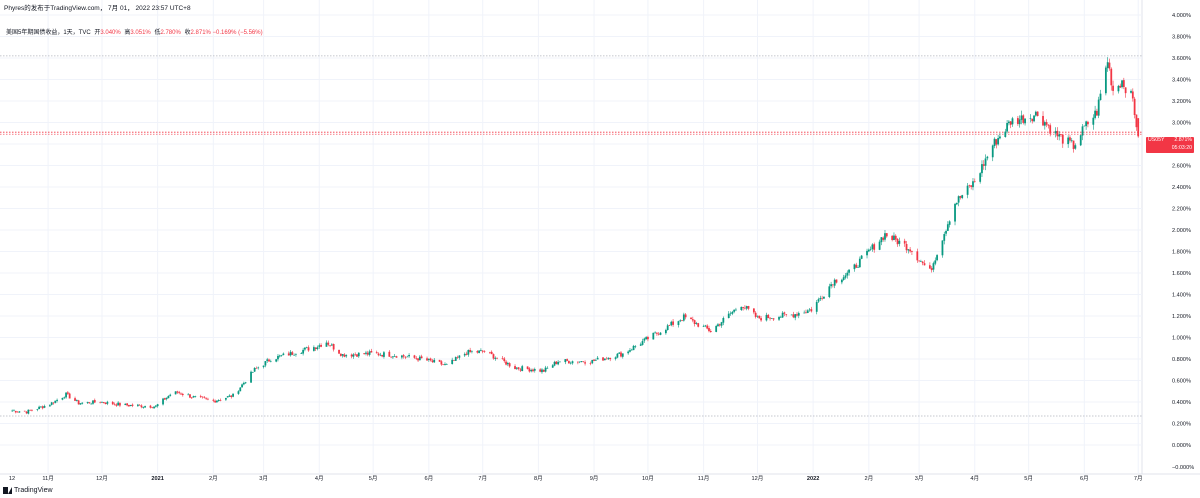 The width and height of the screenshot is (1200, 498). Describe the element at coordinates (1181, 59) in the screenshot. I see `y-tick-label: 3.600%` at that location.